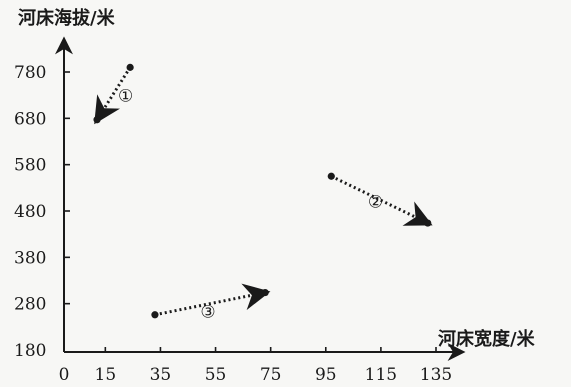 This screenshot has width=571, height=387. Describe the element at coordinates (30, 119) in the screenshot. I see `y-tick-label-5: 680` at that location.